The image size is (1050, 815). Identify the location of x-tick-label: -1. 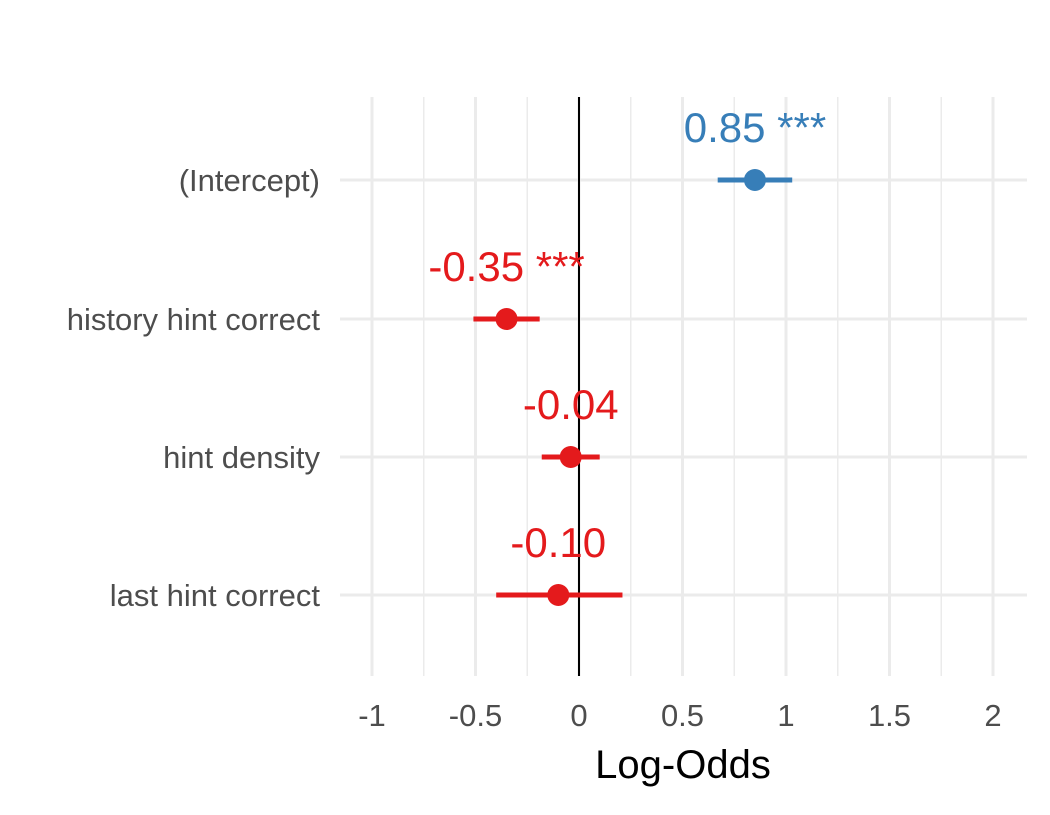
(372, 715).